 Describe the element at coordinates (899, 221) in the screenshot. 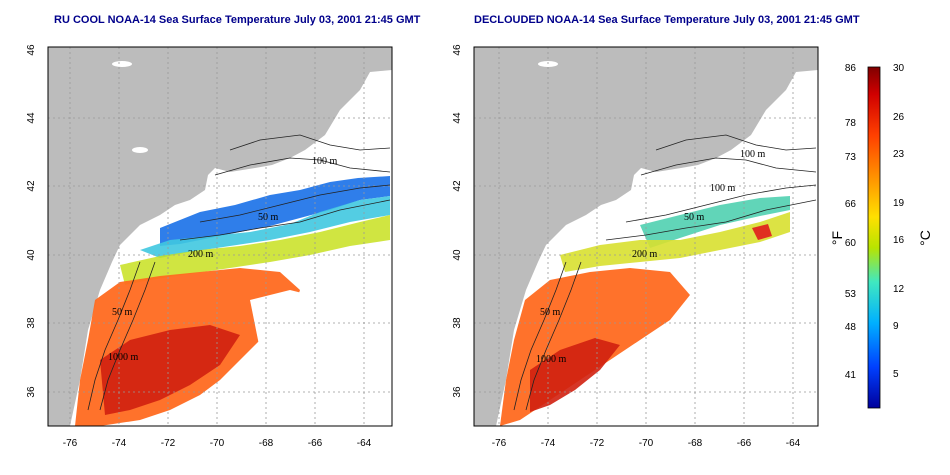

I see `colorbar-c-ticks: 30 26 23 19 16 12 9 5` at that location.